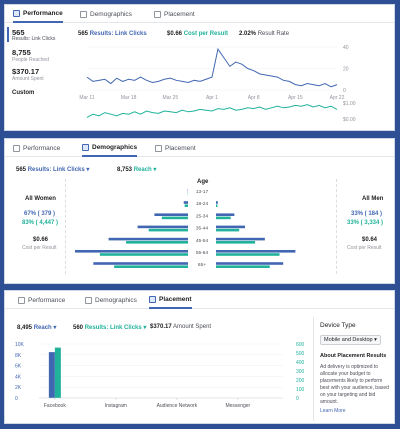 This screenshot has width=400, height=429. Describe the element at coordinates (300, 354) in the screenshot. I see `y-right-tick-label: 500` at that location.